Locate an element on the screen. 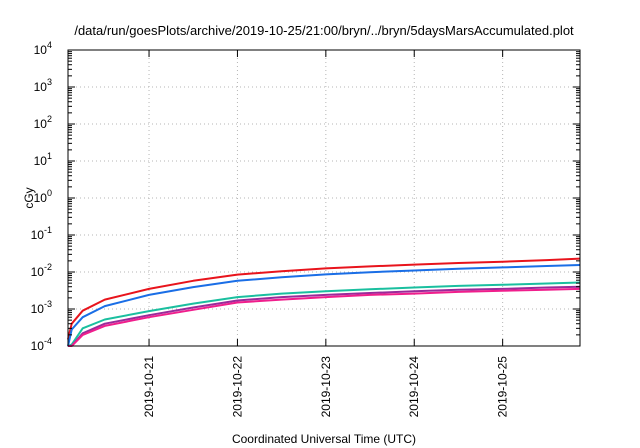  y-tick-label: 10⁻² is located at coordinates (41, 270).